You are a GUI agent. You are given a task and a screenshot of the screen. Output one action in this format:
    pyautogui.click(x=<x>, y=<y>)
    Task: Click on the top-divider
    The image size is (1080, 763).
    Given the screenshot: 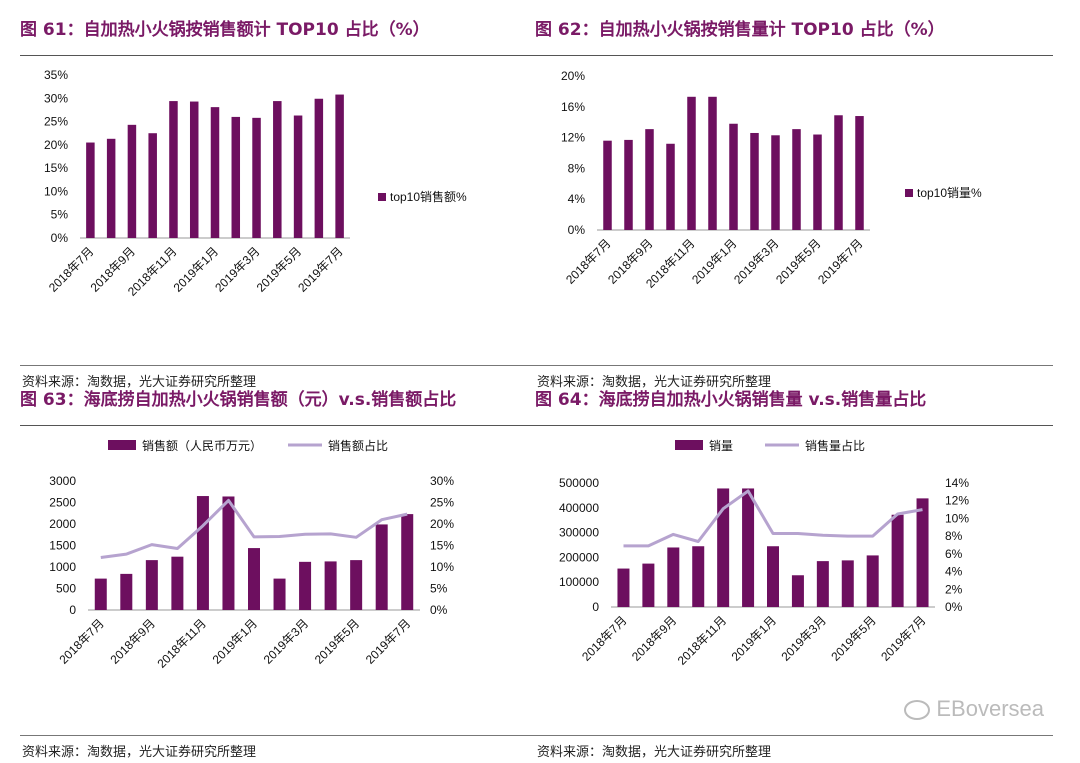 What is the action you would take?
    pyautogui.click(x=794, y=425)
    